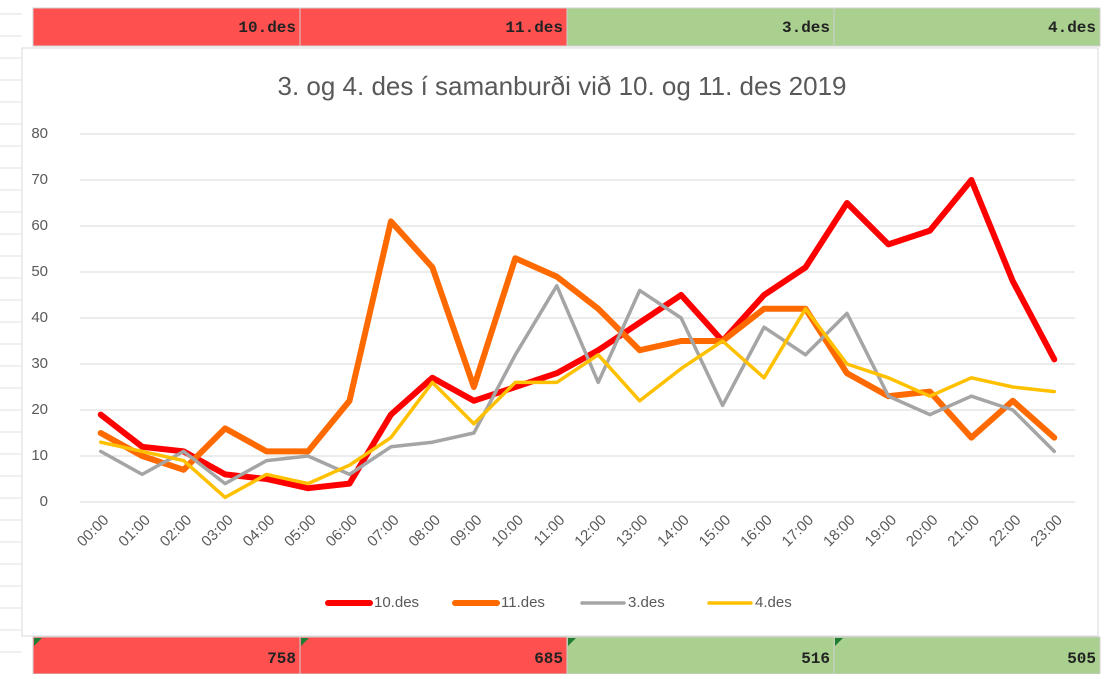  I want to click on y-tick-label: 60, so click(39, 225).